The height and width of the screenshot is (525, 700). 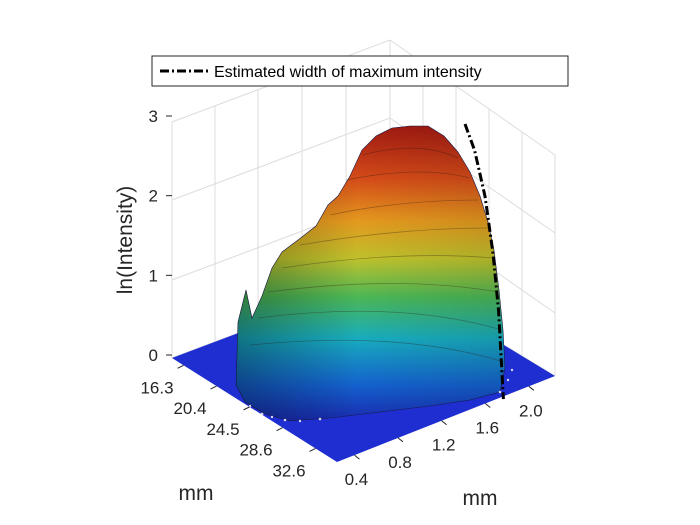 What do you see at coordinates (484, 261) in the screenshot?
I see `series-estimated-width-line` at bounding box center [484, 261].